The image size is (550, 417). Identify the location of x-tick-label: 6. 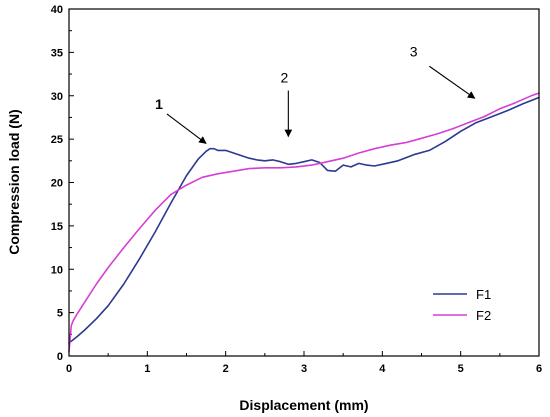
(539, 369).